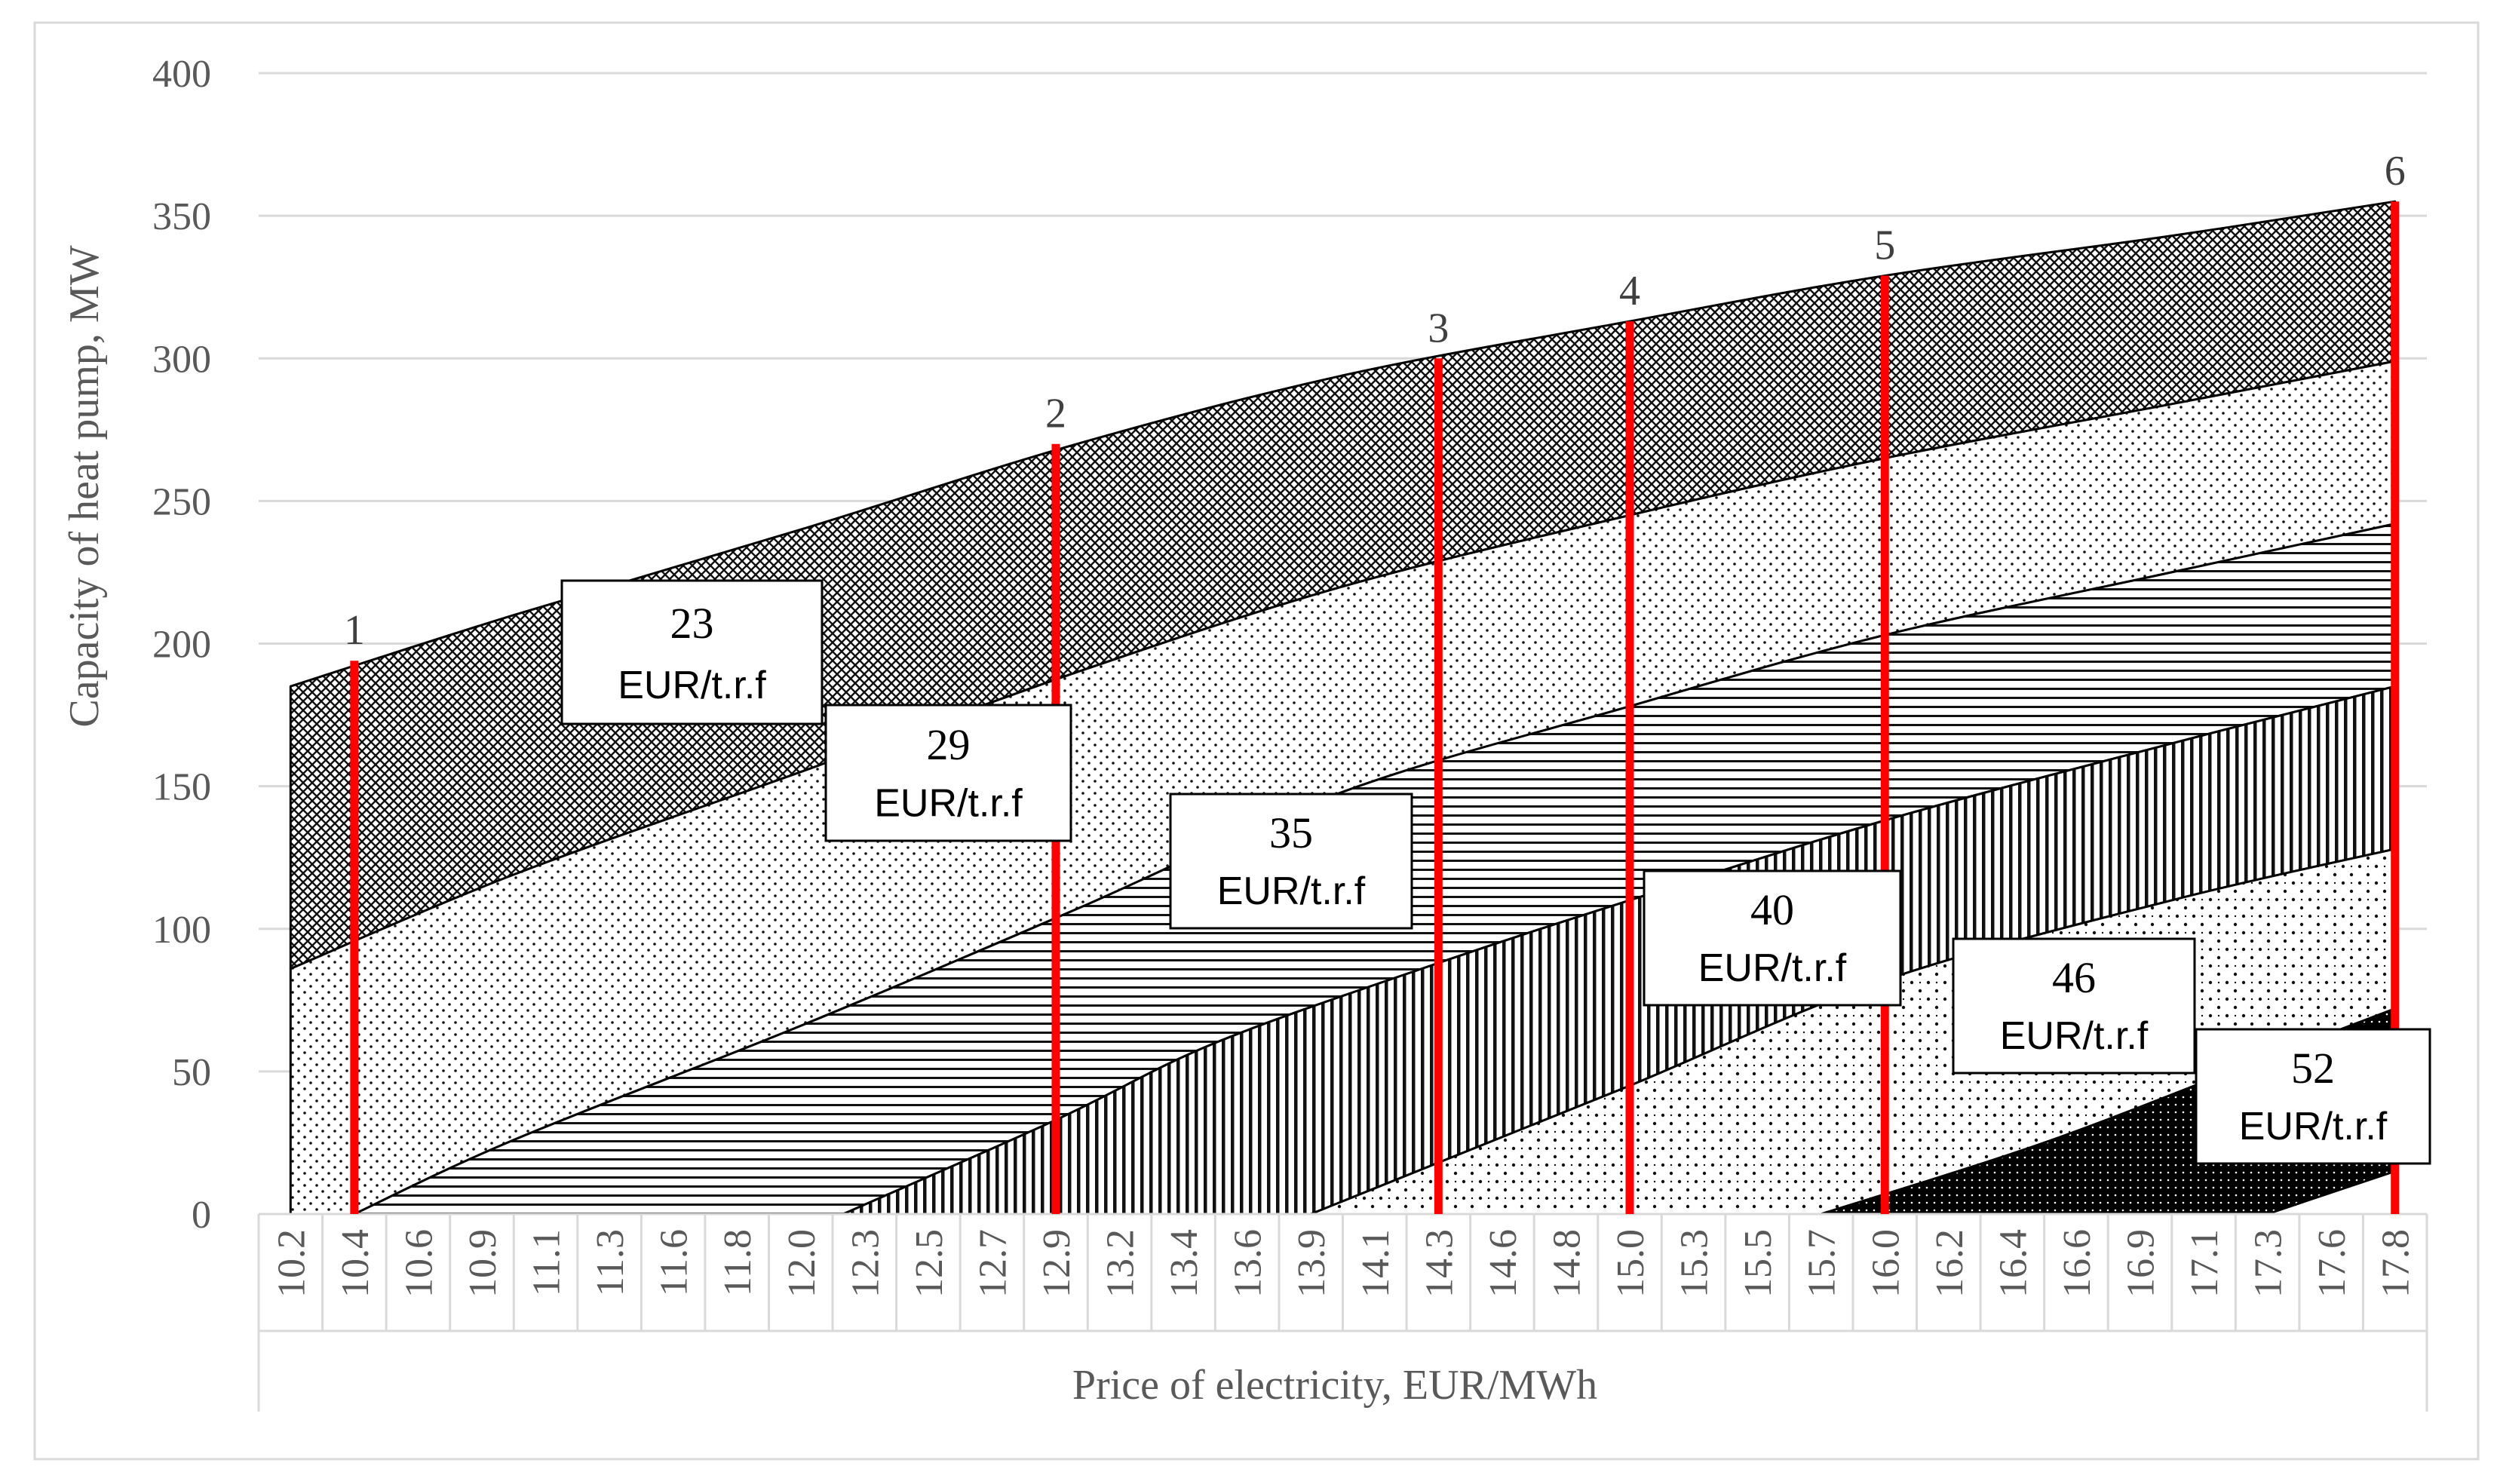 The width and height of the screenshot is (2497, 1484). What do you see at coordinates (2397, 1263) in the screenshot?
I see `x-tick-label: 17.8` at bounding box center [2397, 1263].